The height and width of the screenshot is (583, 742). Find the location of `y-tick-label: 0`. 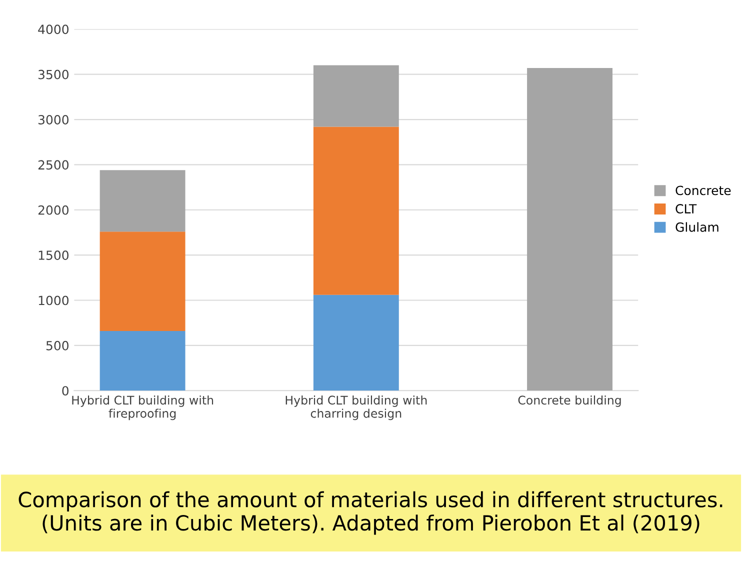

y-tick-label: 0 is located at coordinates (65, 391).